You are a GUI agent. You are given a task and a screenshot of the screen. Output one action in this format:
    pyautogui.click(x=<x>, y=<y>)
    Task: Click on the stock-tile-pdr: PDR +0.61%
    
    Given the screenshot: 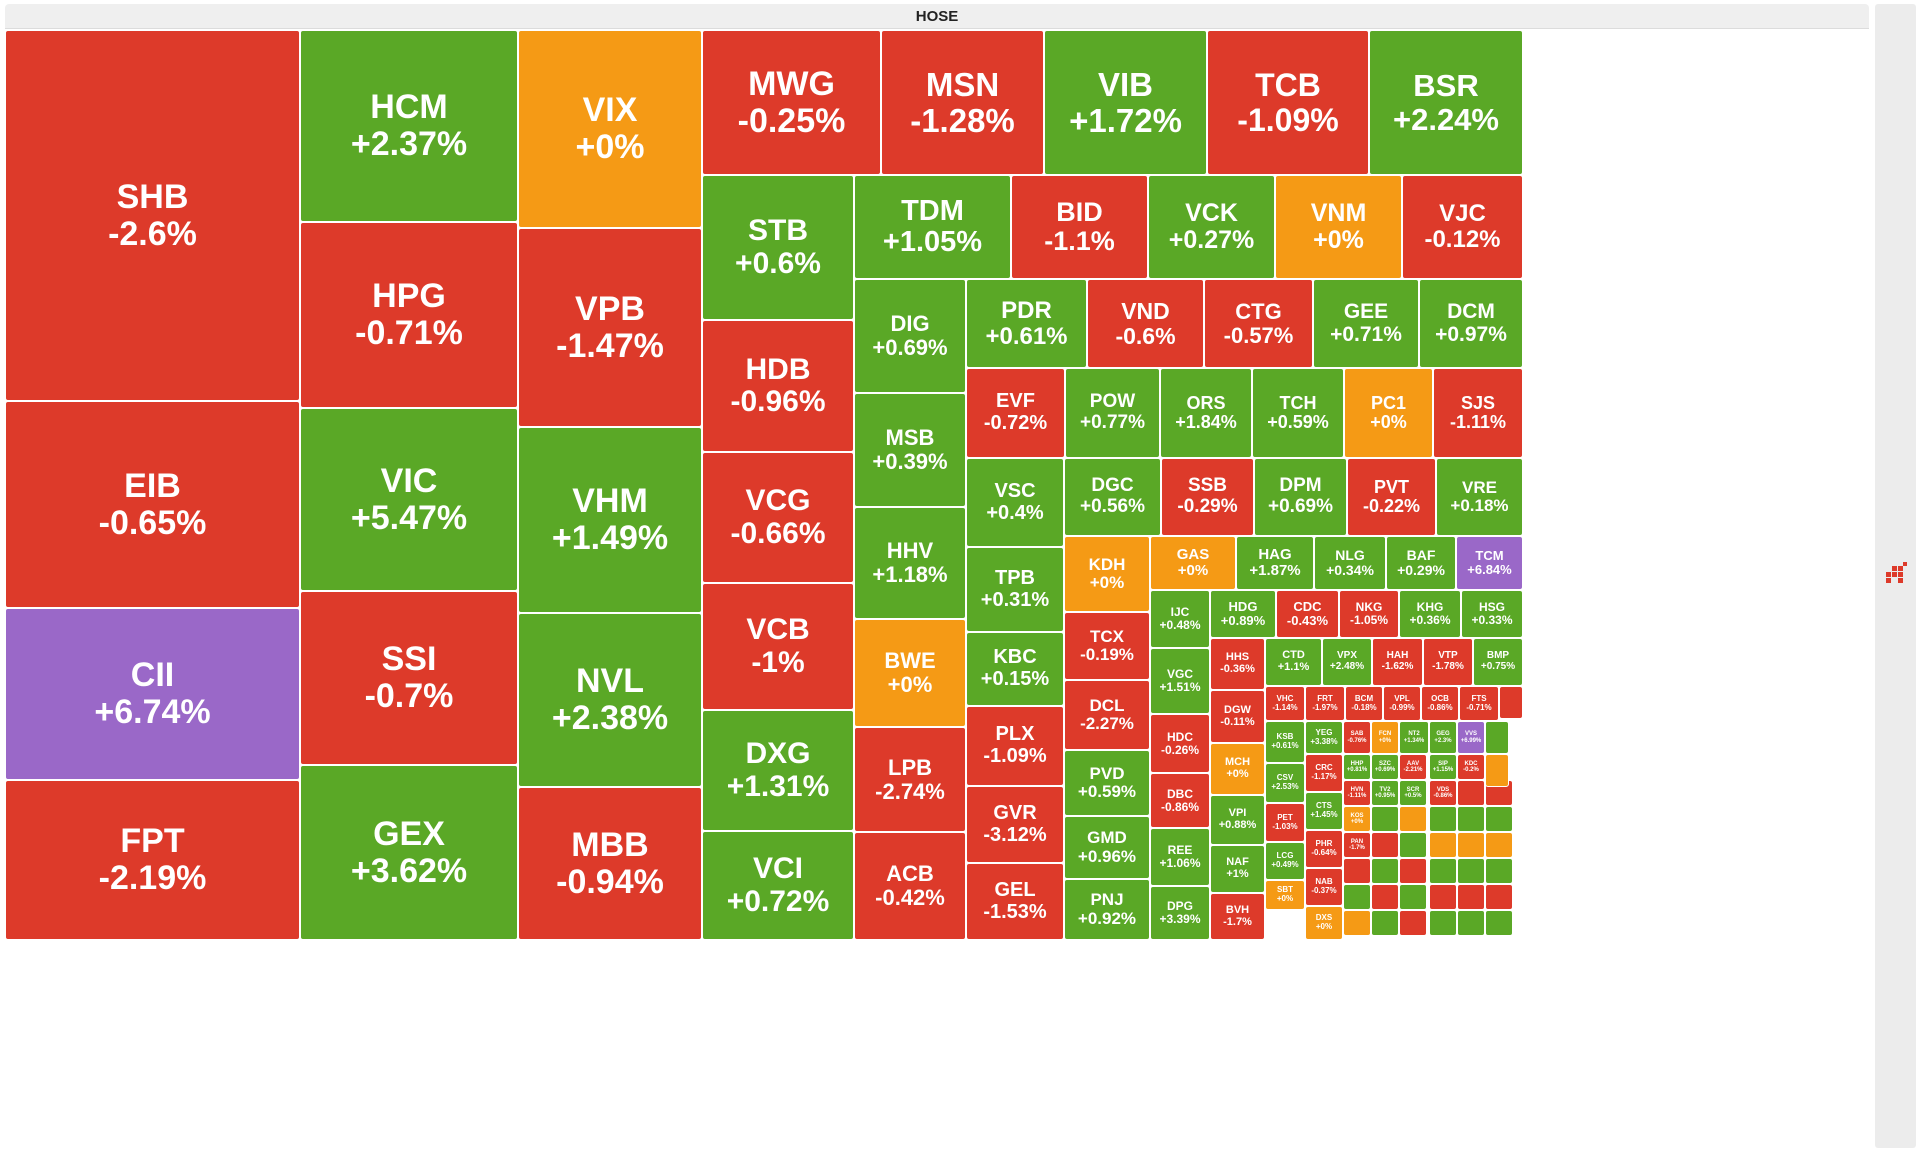 What is the action you would take?
    pyautogui.click(x=1026, y=323)
    